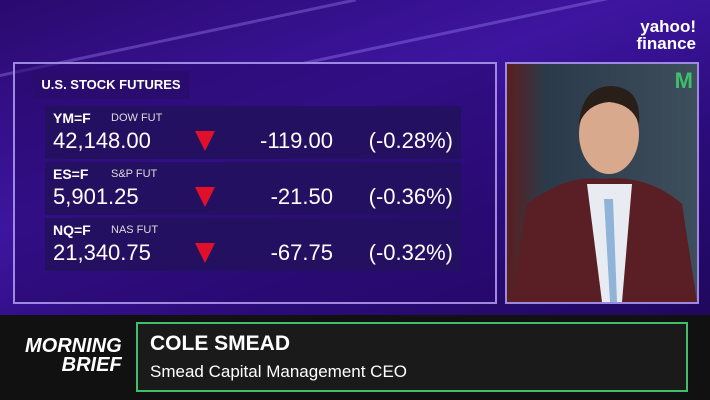  Describe the element at coordinates (91, 365) in the screenshot. I see `show-line2: BRIEF` at that location.